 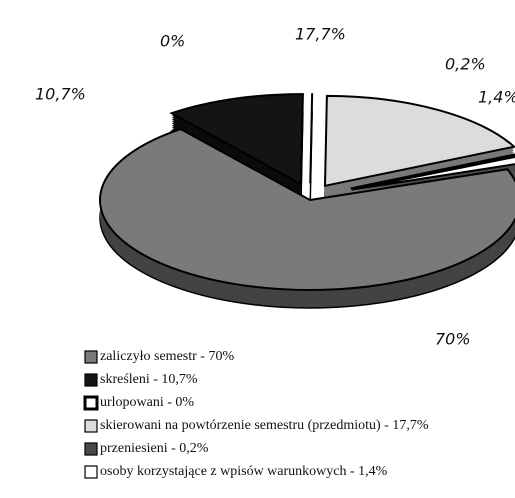 I want to click on legend-label: skreśleni - 10,7%, so click(x=149, y=379).